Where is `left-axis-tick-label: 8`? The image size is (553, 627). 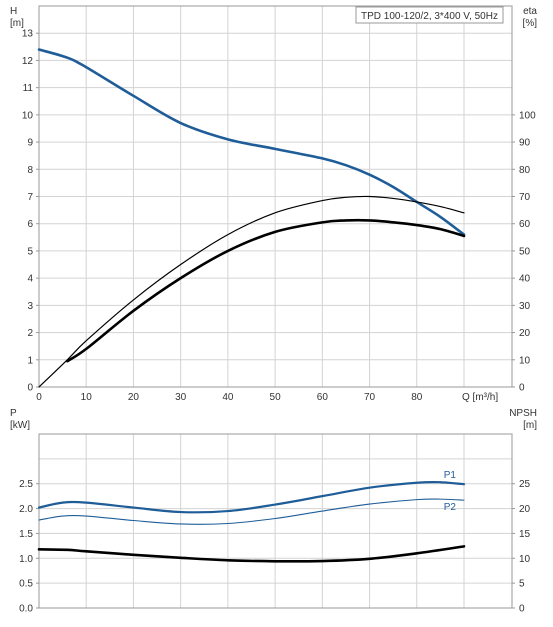 left-axis-tick-label: 8 is located at coordinates (30, 170).